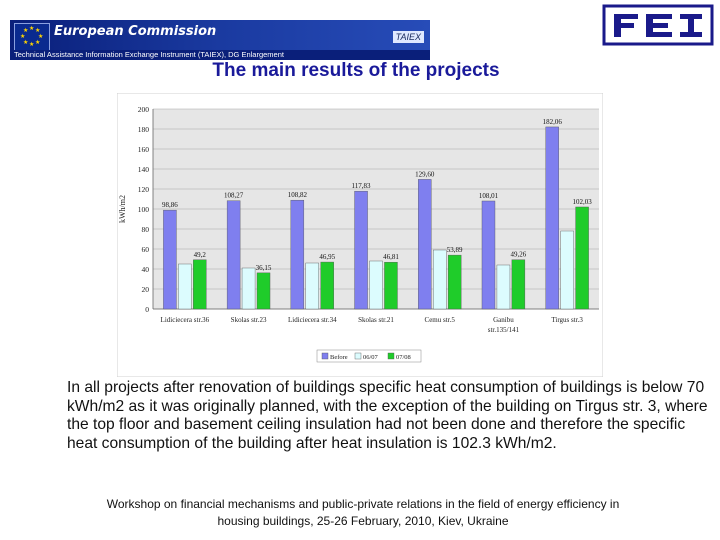 Image resolution: width=720 pixels, height=540 pixels. What do you see at coordinates (144, 169) in the screenshot?
I see `y-tick-label: 140` at bounding box center [144, 169].